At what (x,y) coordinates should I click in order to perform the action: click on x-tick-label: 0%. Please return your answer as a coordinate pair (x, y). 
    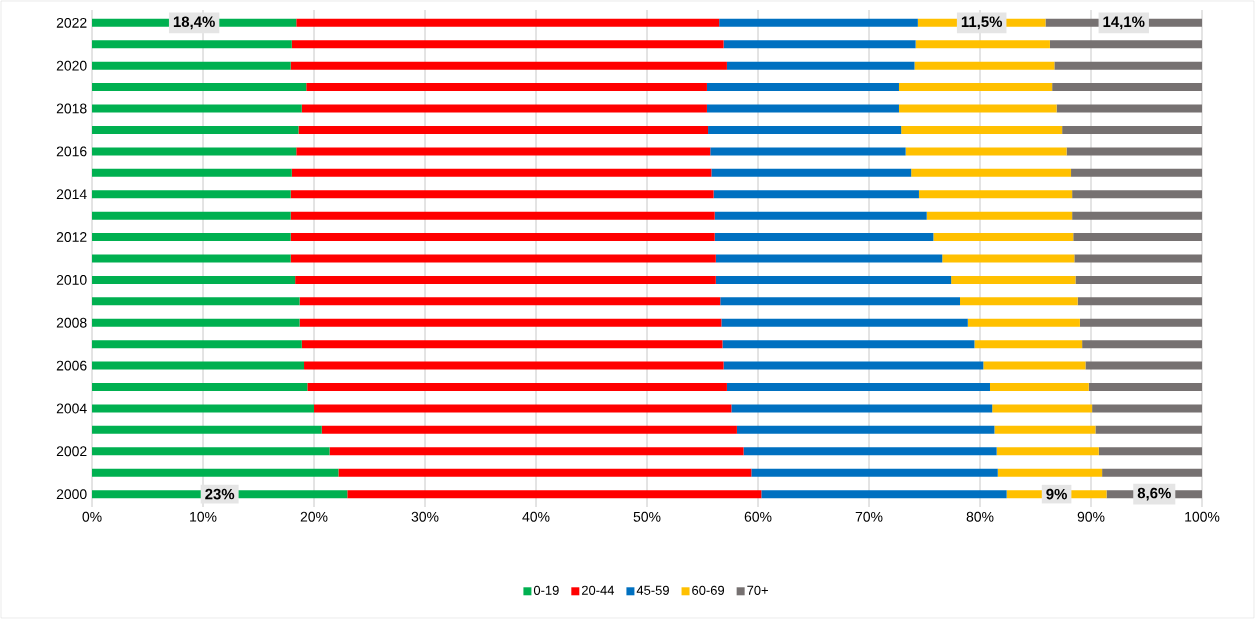
    Looking at the image, I should click on (92, 516).